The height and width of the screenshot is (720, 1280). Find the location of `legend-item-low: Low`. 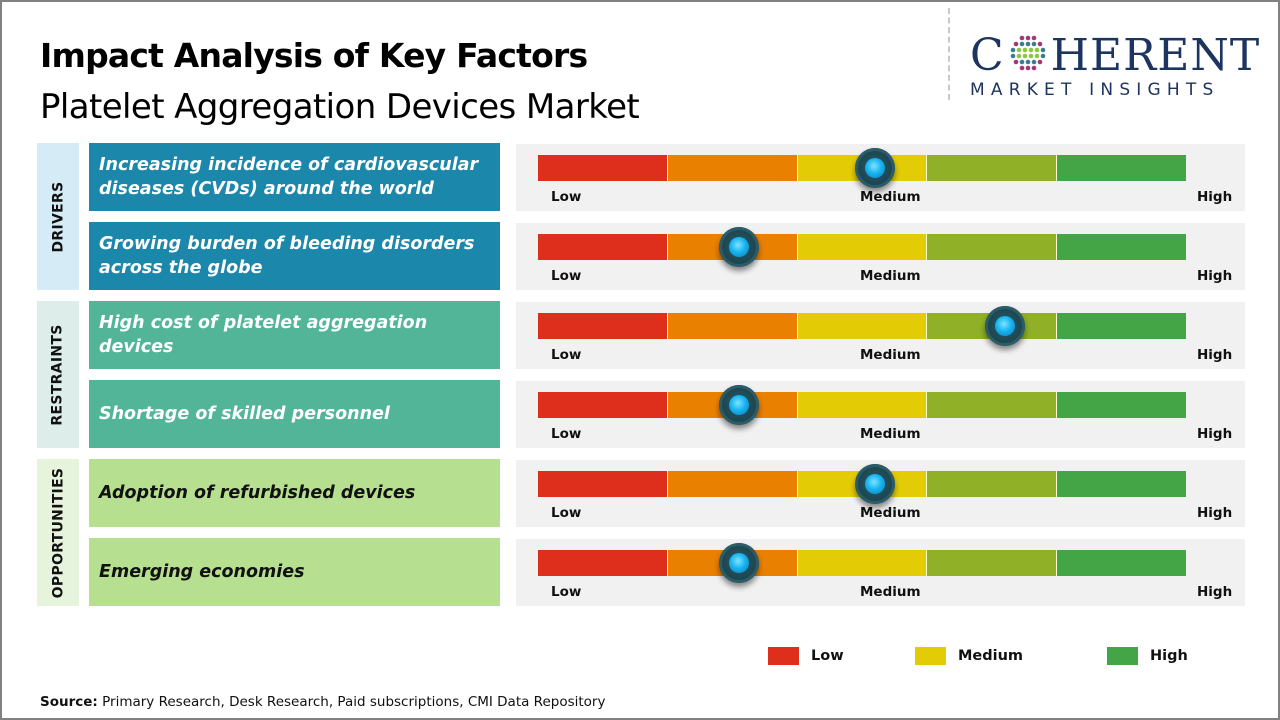

legend-item-low: Low is located at coordinates (806, 656).